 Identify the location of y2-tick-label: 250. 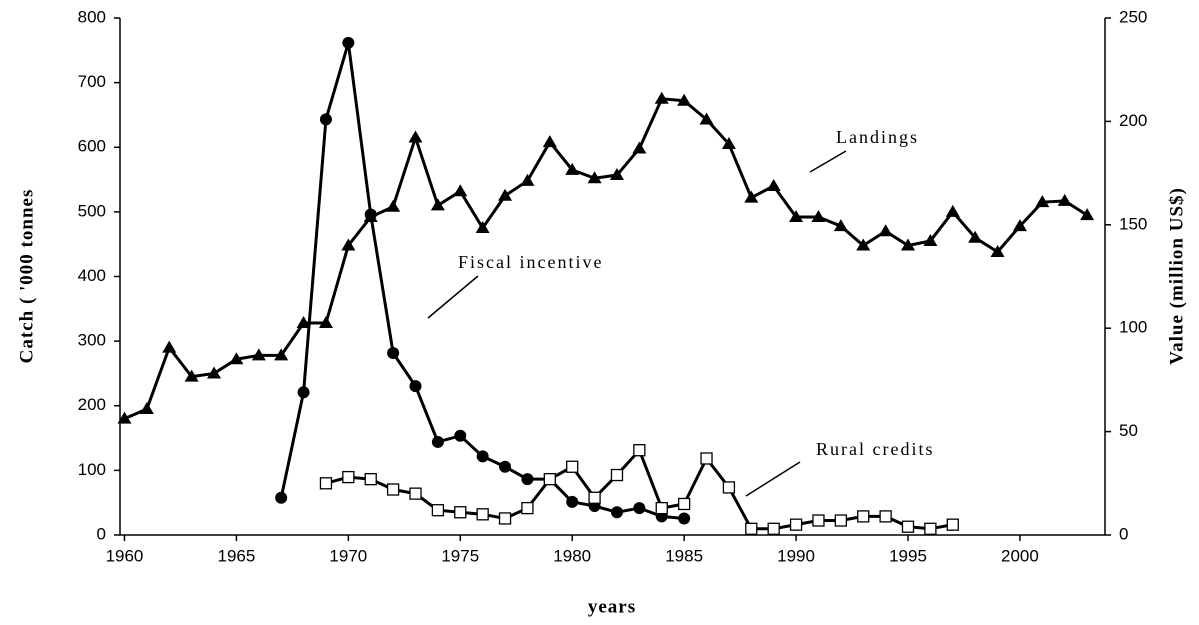
(1133, 16).